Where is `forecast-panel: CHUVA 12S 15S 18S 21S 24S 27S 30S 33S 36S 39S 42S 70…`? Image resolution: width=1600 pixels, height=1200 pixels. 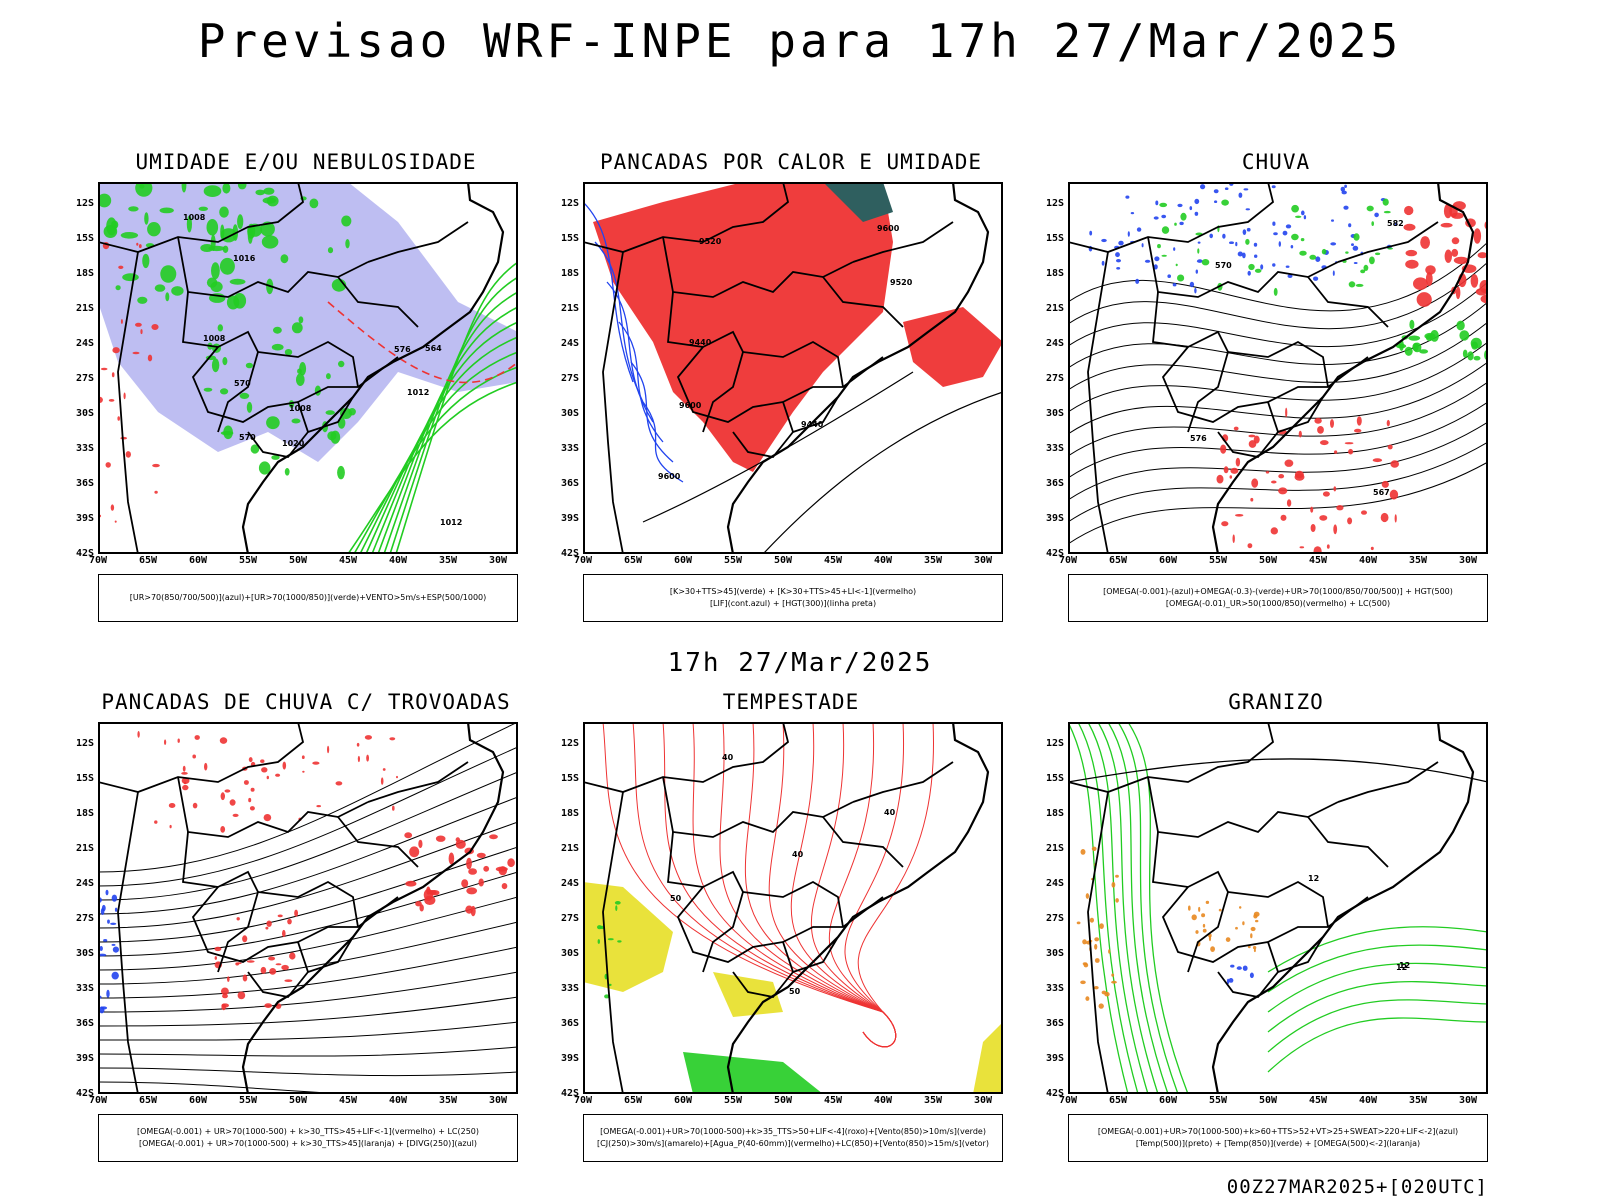
forecast-panel: CHUVA 12S 15S 18S 21S 24S 27S 30S 33S 36S 39S 42S 70… is located at coordinates (1276, 390).